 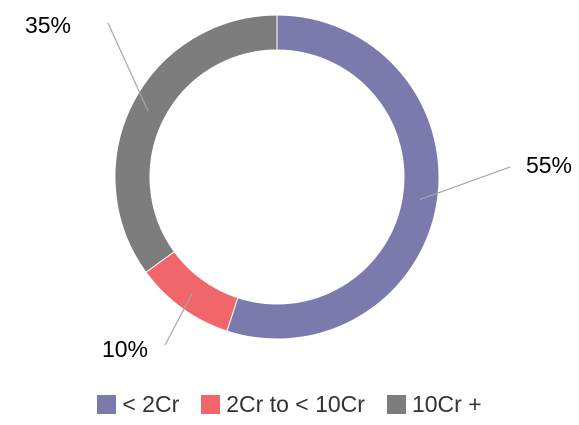 What do you see at coordinates (549, 165) in the screenshot?
I see `data-label-0: 55%` at bounding box center [549, 165].